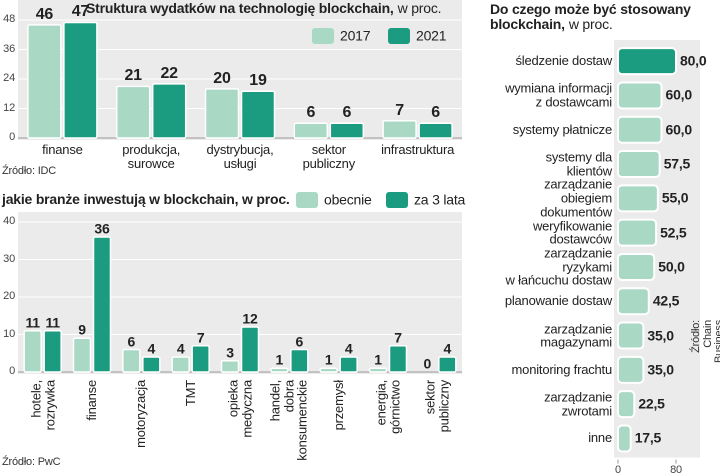  What do you see at coordinates (677, 163) in the screenshot?
I see `value-label: 57,5` at bounding box center [677, 163].